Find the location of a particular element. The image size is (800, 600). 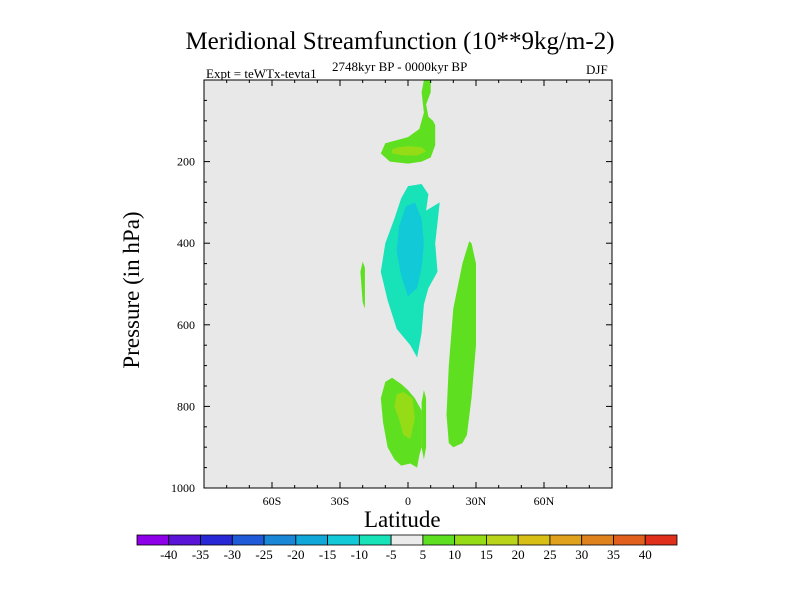

colorbar-label: 10 is located at coordinates (454, 554).